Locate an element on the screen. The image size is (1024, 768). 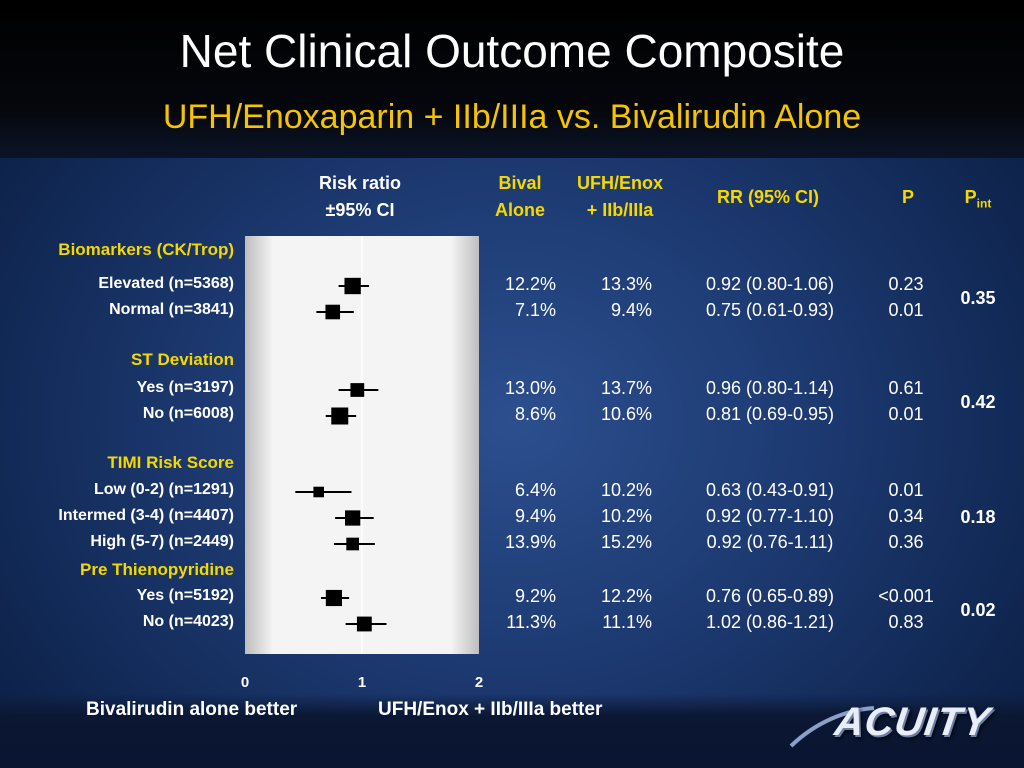
p-interaction: 0.35 is located at coordinates (978, 298).